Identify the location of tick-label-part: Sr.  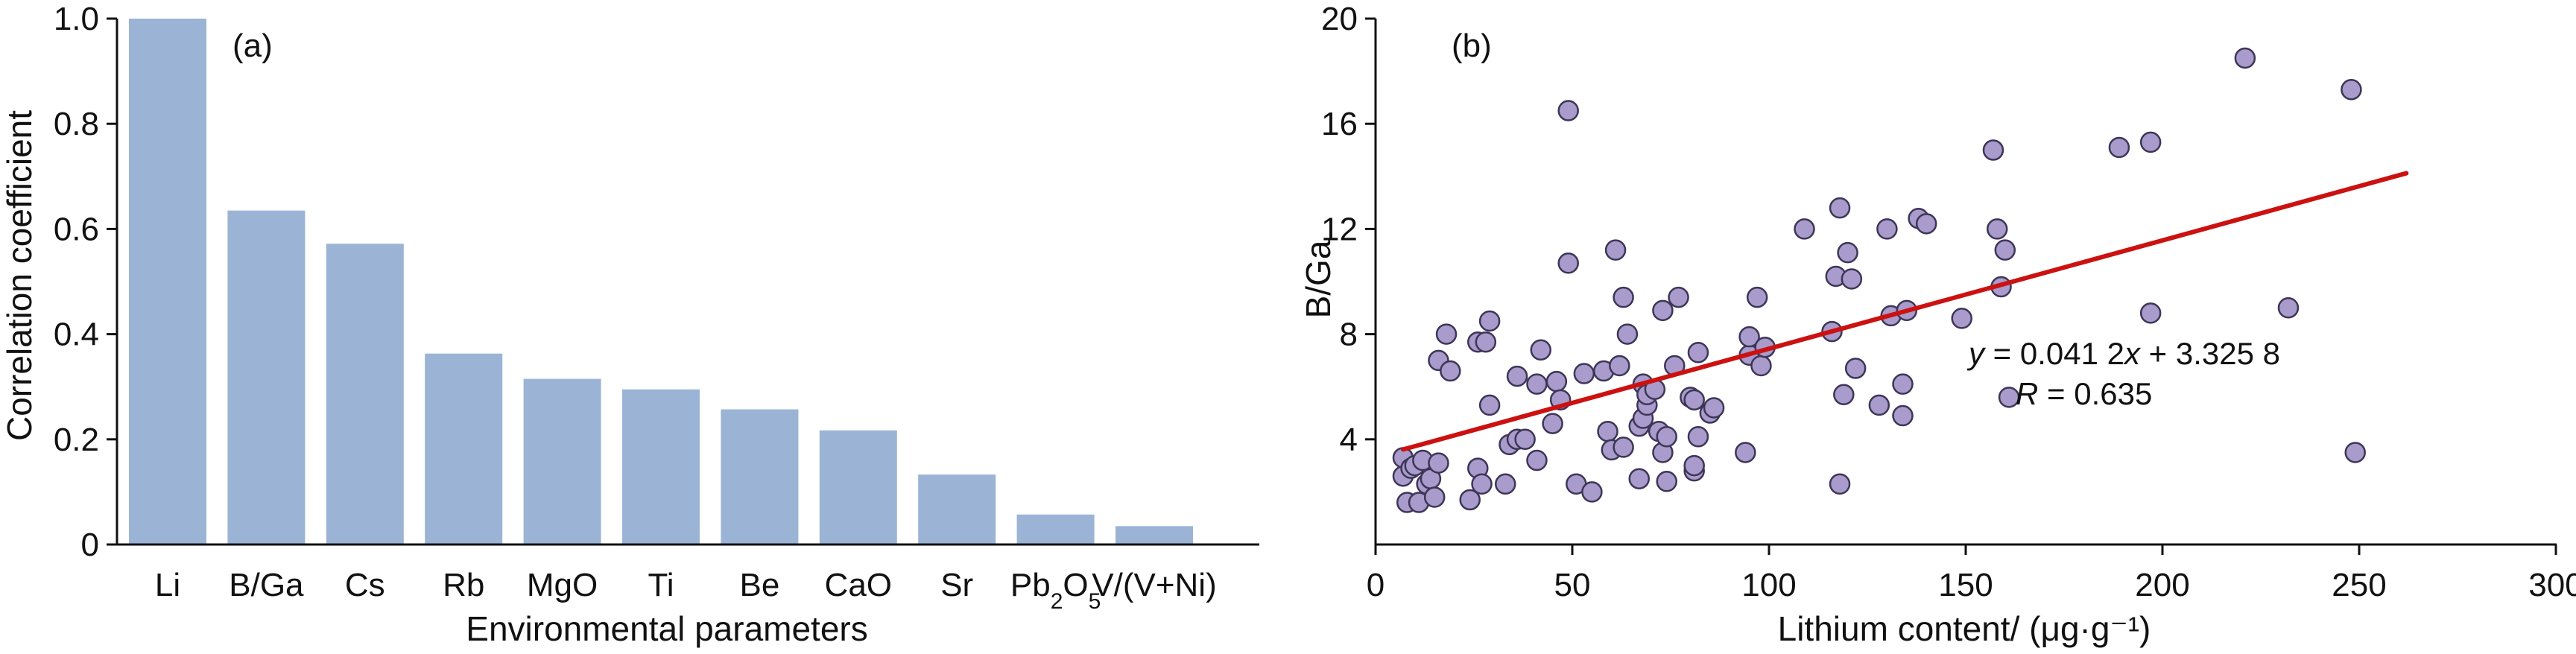
(956, 585).